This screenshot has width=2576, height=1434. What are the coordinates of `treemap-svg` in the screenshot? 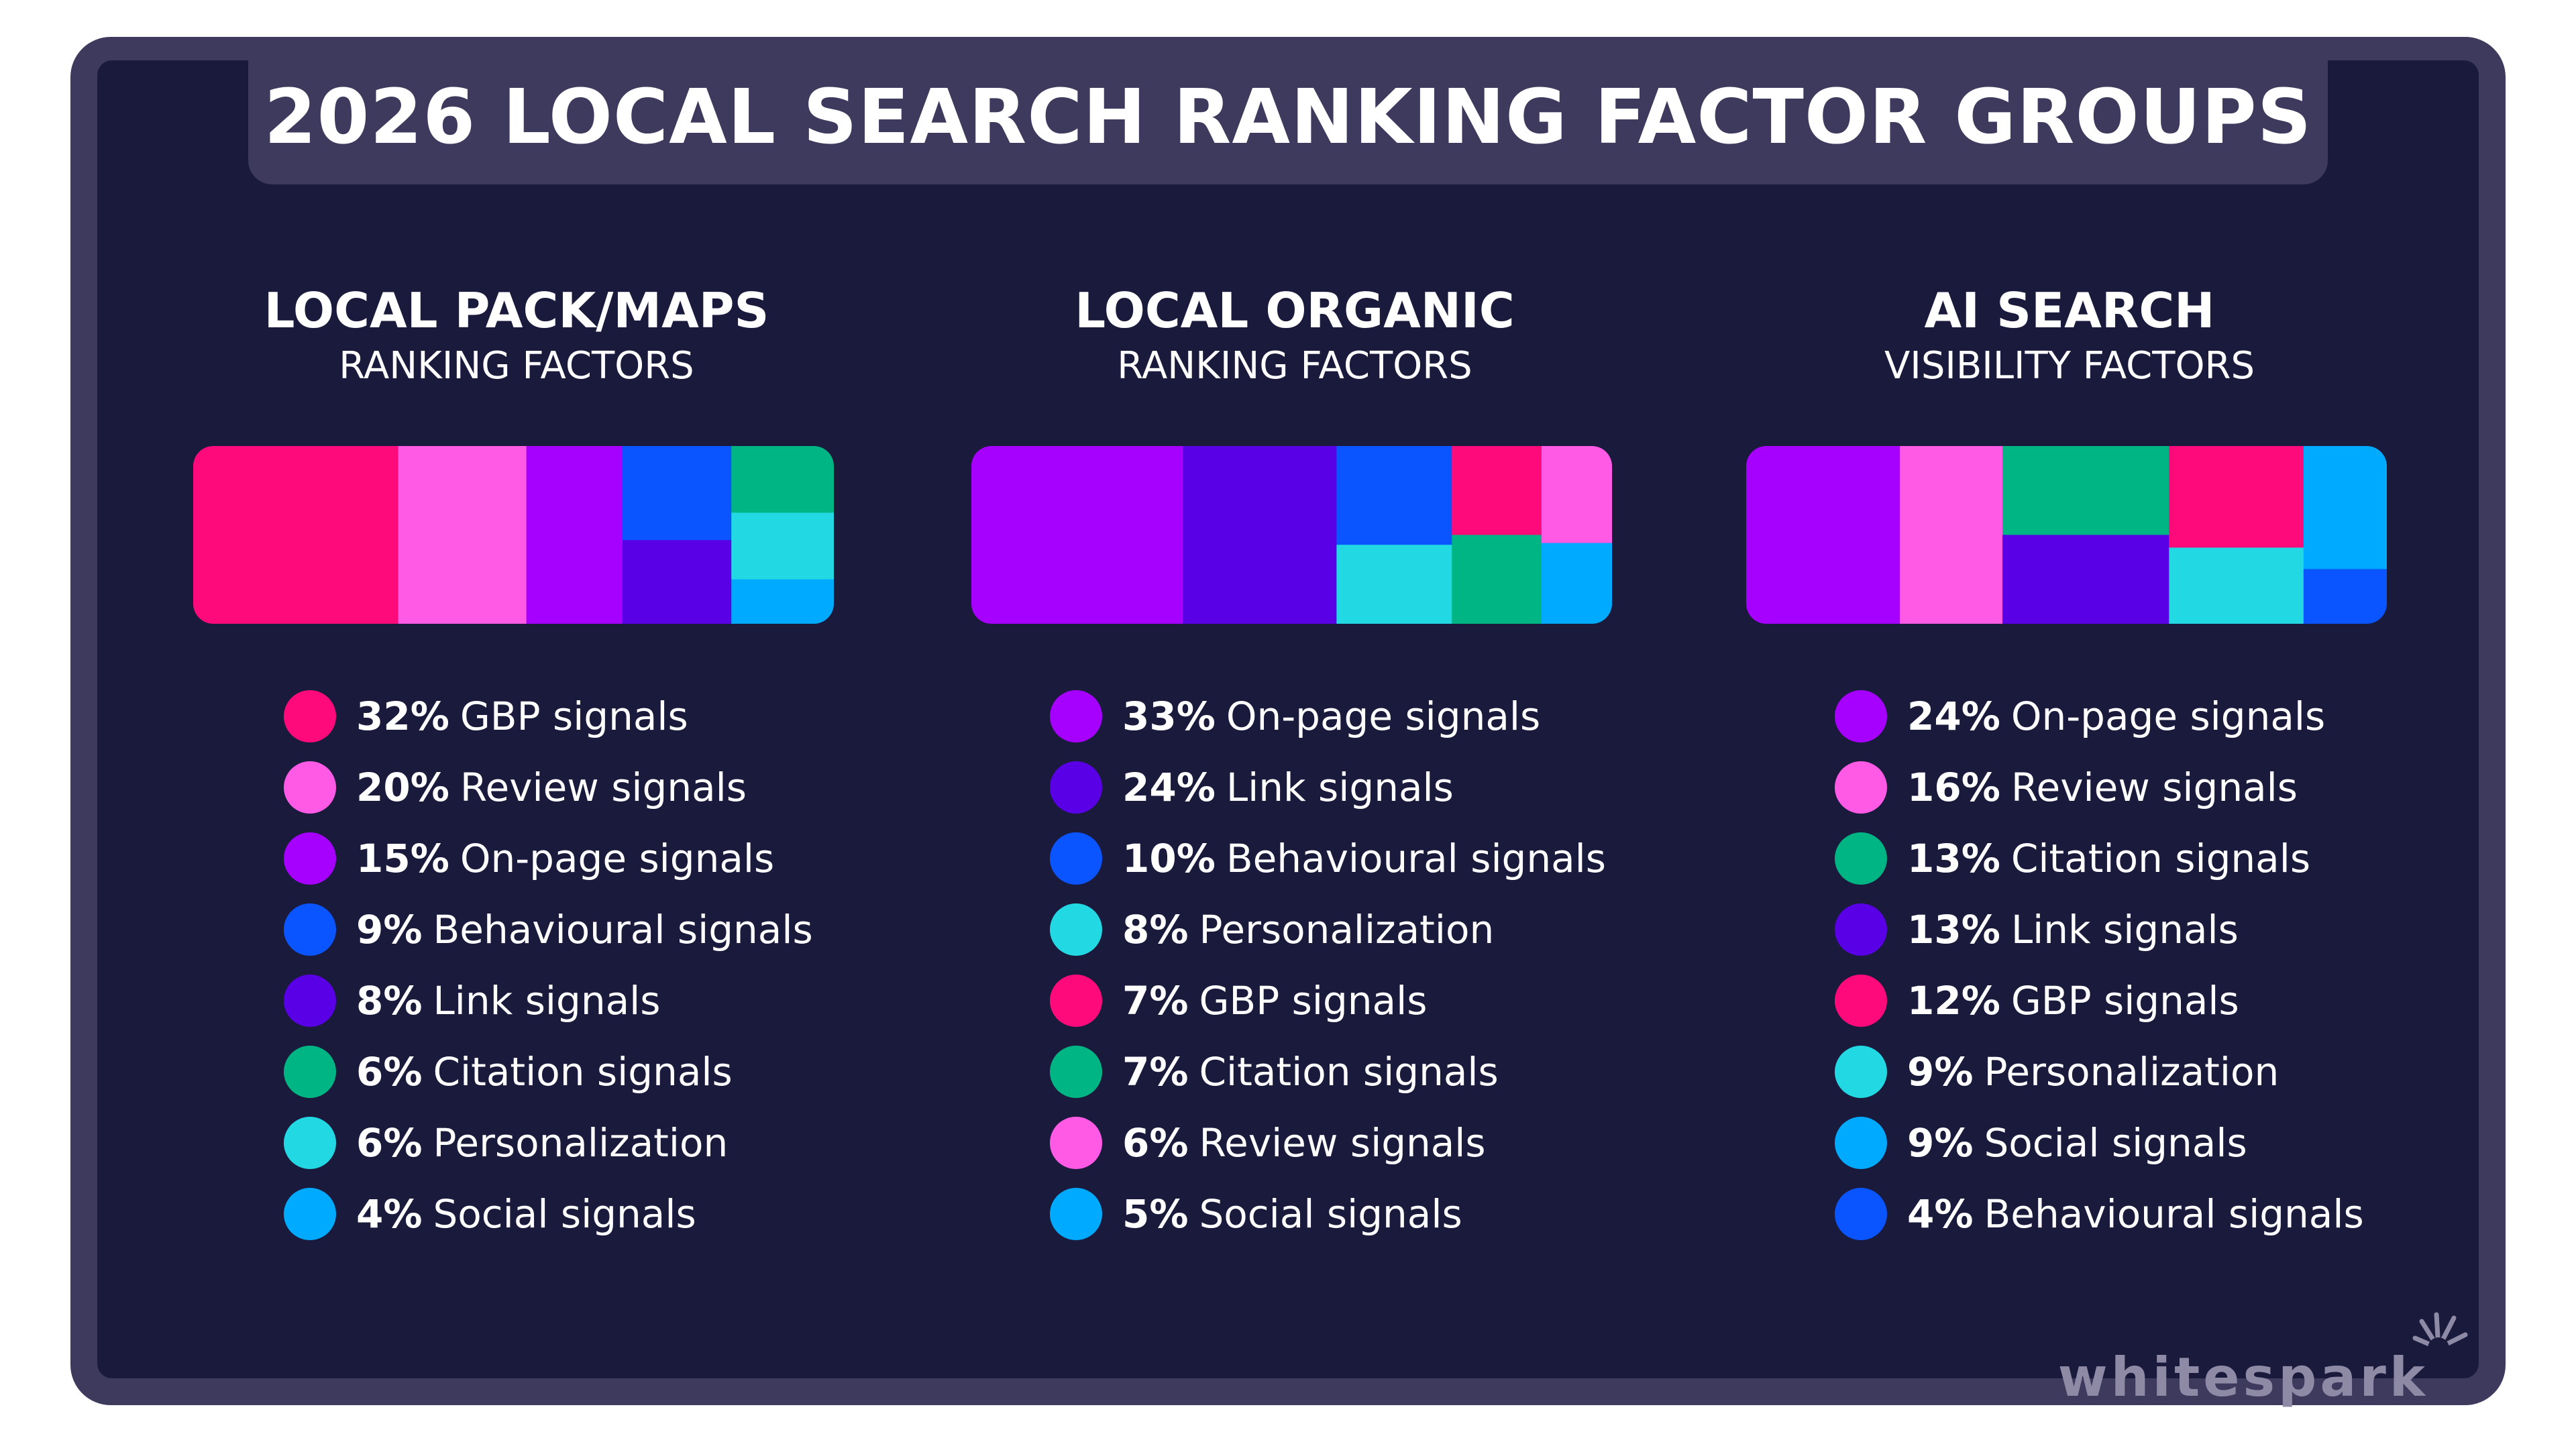 It's located at (513, 535).